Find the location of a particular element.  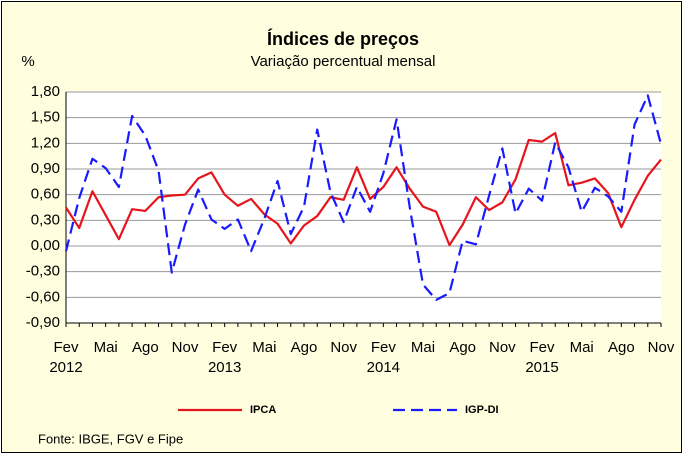

x-tick-year: 2015 is located at coordinates (541, 367).